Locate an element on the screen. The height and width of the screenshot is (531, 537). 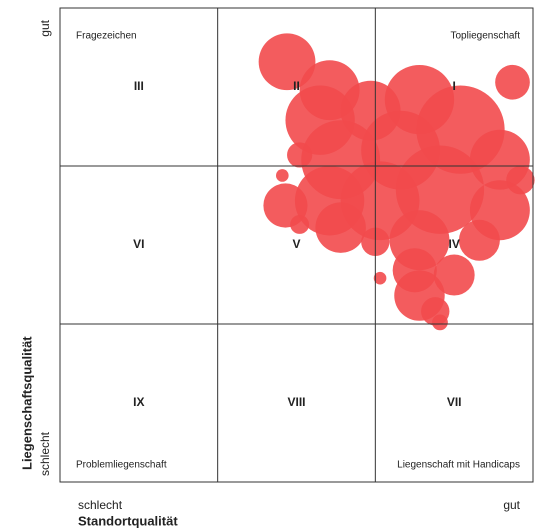
corner-label: Problemliegenschaft is located at coordinates (121, 465).